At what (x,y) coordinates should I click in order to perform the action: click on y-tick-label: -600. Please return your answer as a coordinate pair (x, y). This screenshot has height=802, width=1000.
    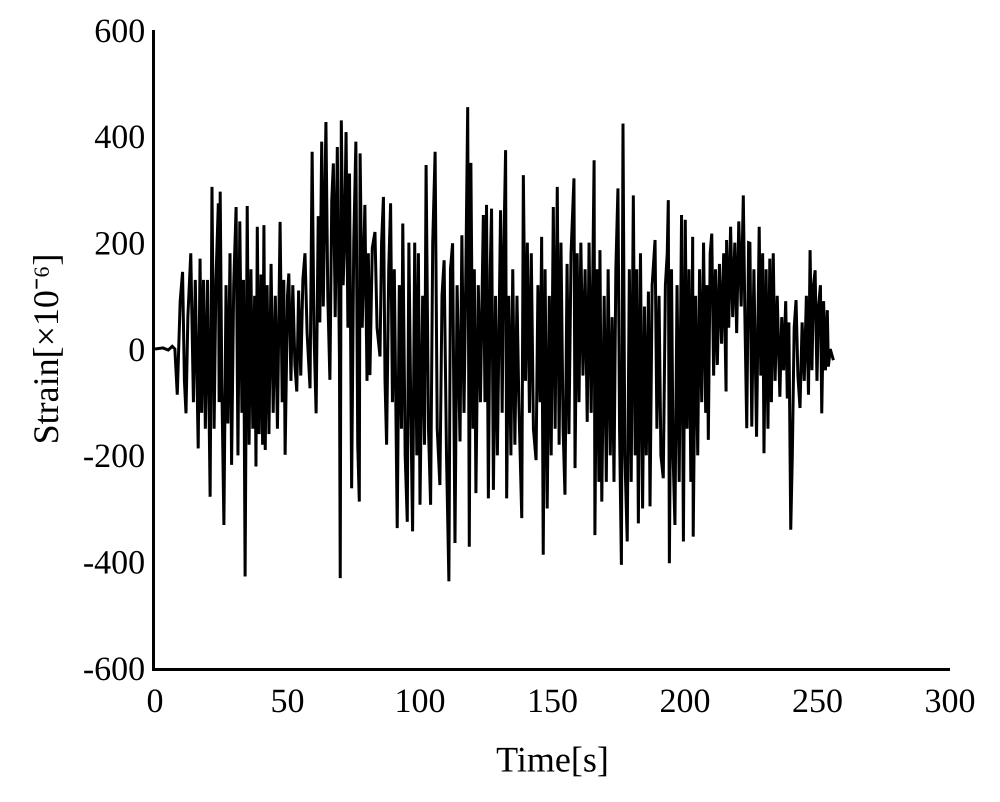
    Looking at the image, I should click on (114, 669).